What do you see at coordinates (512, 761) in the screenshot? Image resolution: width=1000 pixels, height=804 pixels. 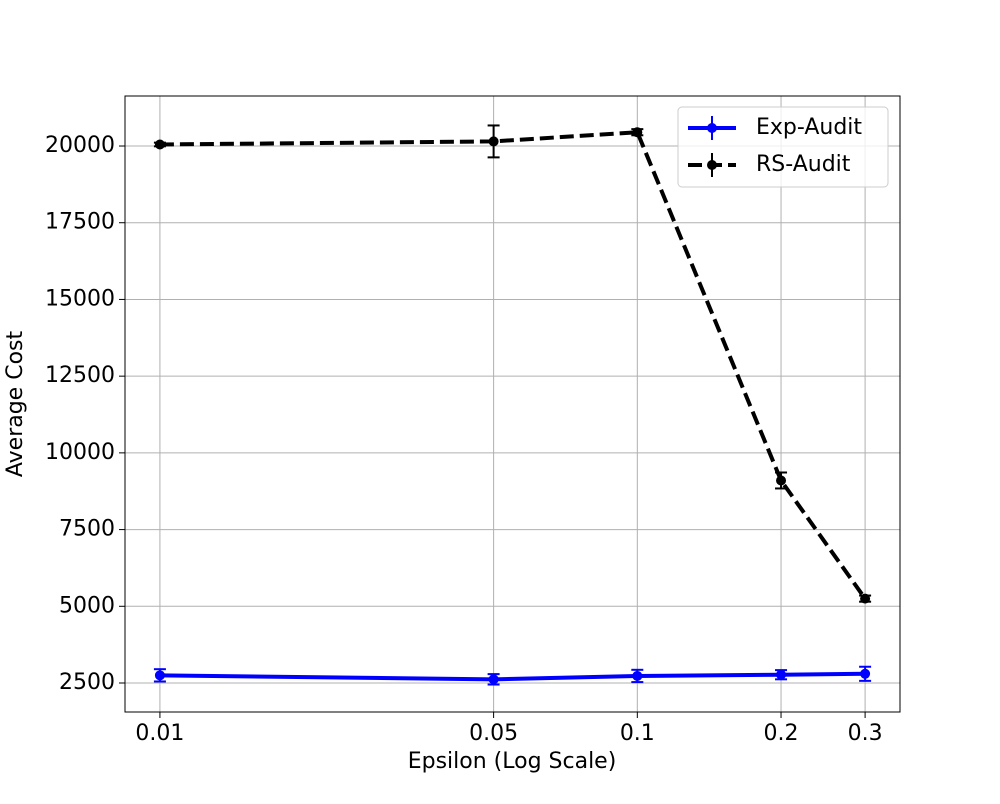 I see `x-axis-label: Epsilon (Log Scale)` at bounding box center [512, 761].